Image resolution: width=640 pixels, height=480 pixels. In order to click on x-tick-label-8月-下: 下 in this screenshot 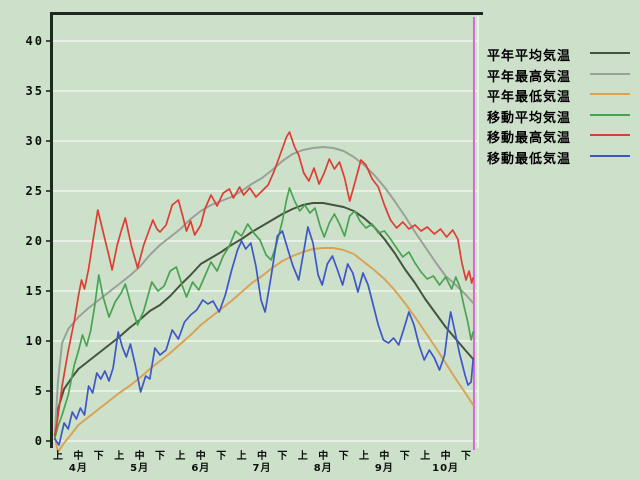, I will do `click(343, 456)`.